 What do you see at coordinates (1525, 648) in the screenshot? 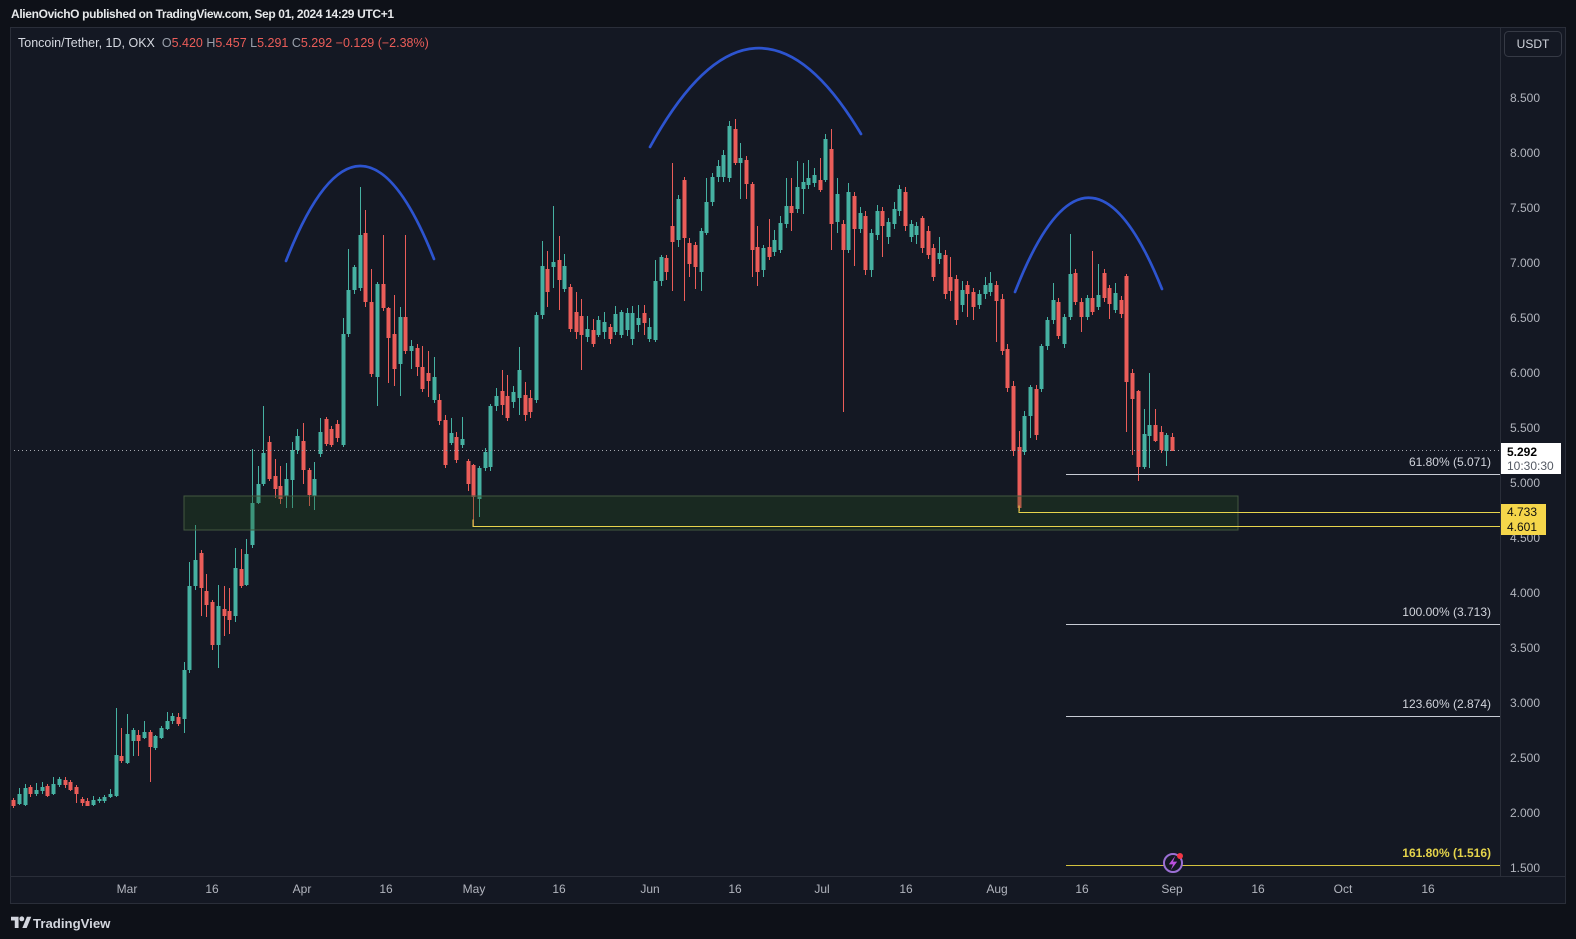
I see `svg-text: 3.500` at bounding box center [1525, 648].